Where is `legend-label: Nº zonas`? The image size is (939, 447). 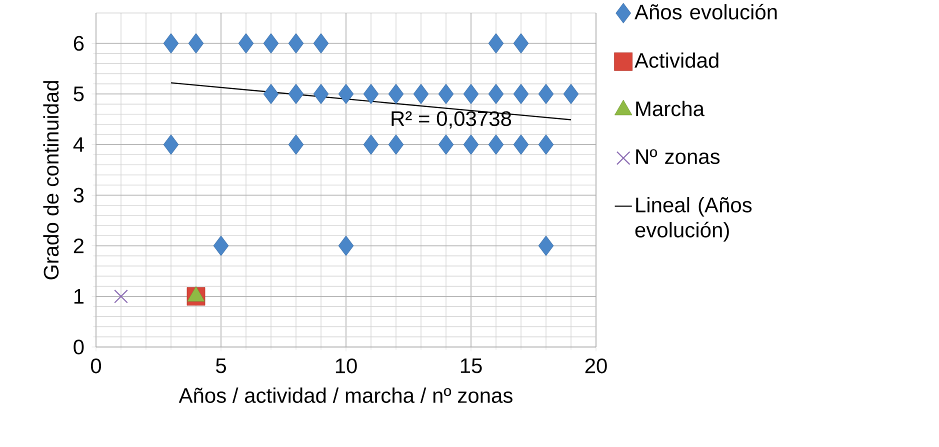
legend-label: Nº zonas is located at coordinates (678, 156).